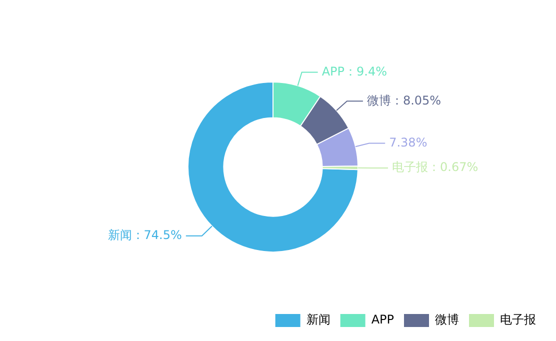  I want to click on data-label: 7.38%, so click(408, 142).